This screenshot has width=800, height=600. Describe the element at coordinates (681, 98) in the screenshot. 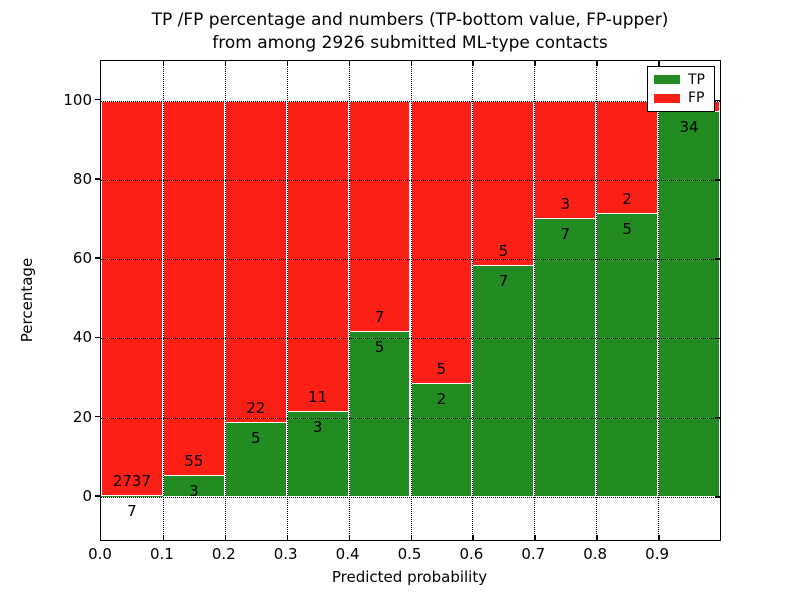

I see `legend-item-fp: FP` at that location.